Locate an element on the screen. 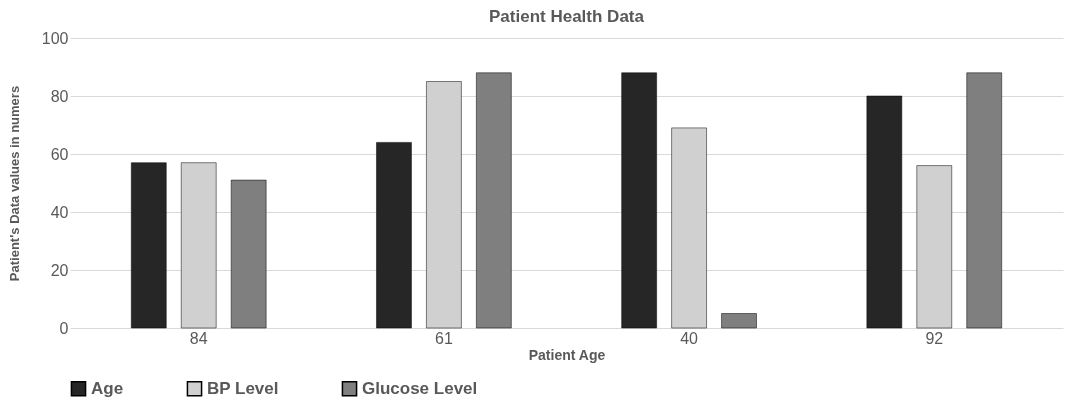 This screenshot has height=403, width=1083. y-tick-label: 40 is located at coordinates (59, 212).